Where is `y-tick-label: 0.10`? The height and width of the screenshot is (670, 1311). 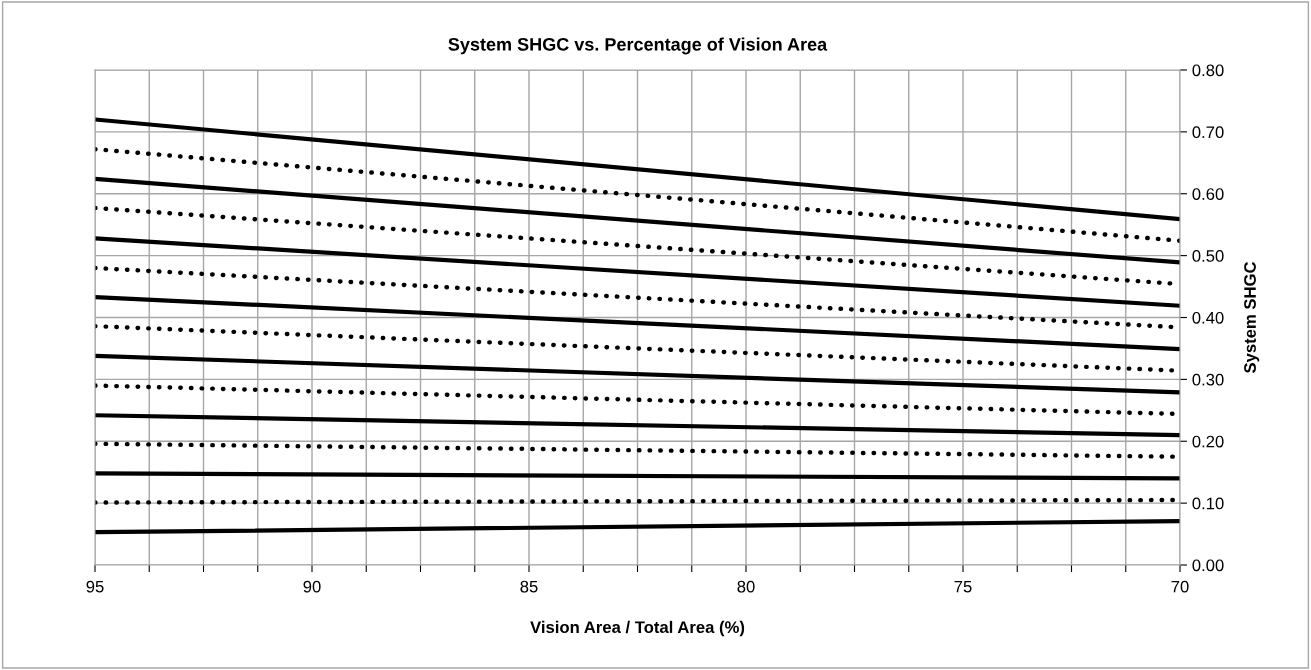 y-tick-label: 0.10 is located at coordinates (1208, 503).